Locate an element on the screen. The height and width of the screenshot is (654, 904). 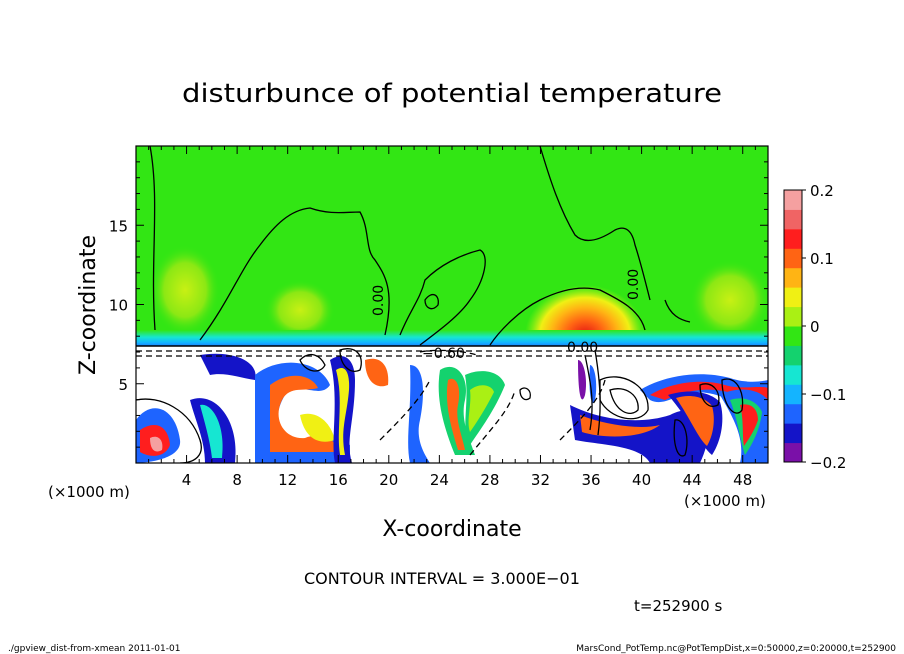
colorbar-tick-label: 0.2 is located at coordinates (822, 191).